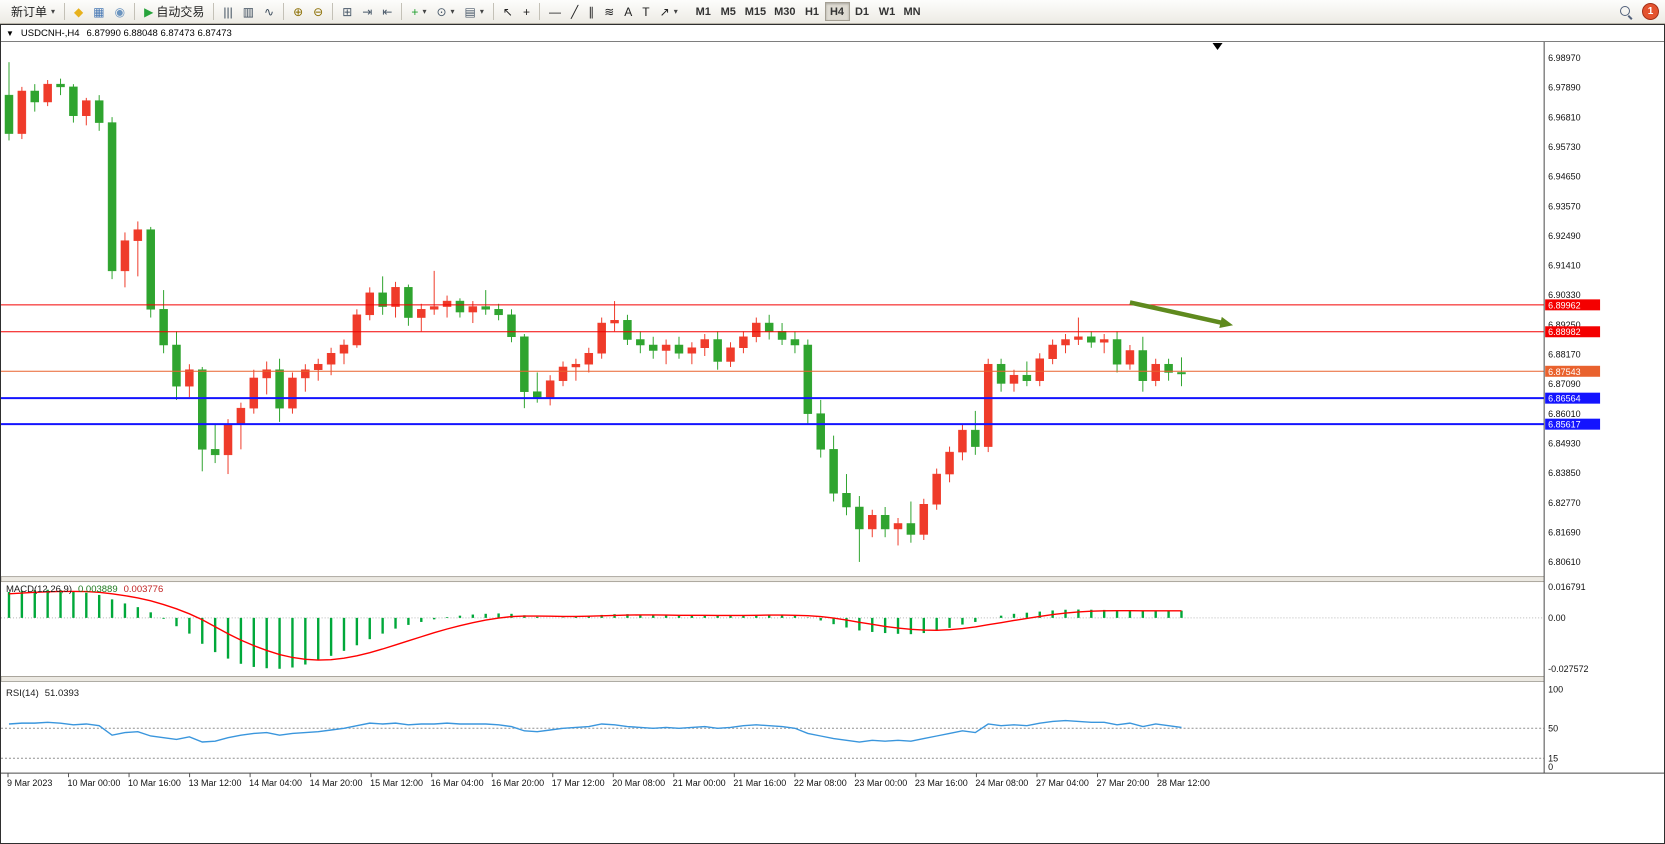  Describe the element at coordinates (149, 11) in the screenshot. I see `auto-trading-icon: ▶` at that location.